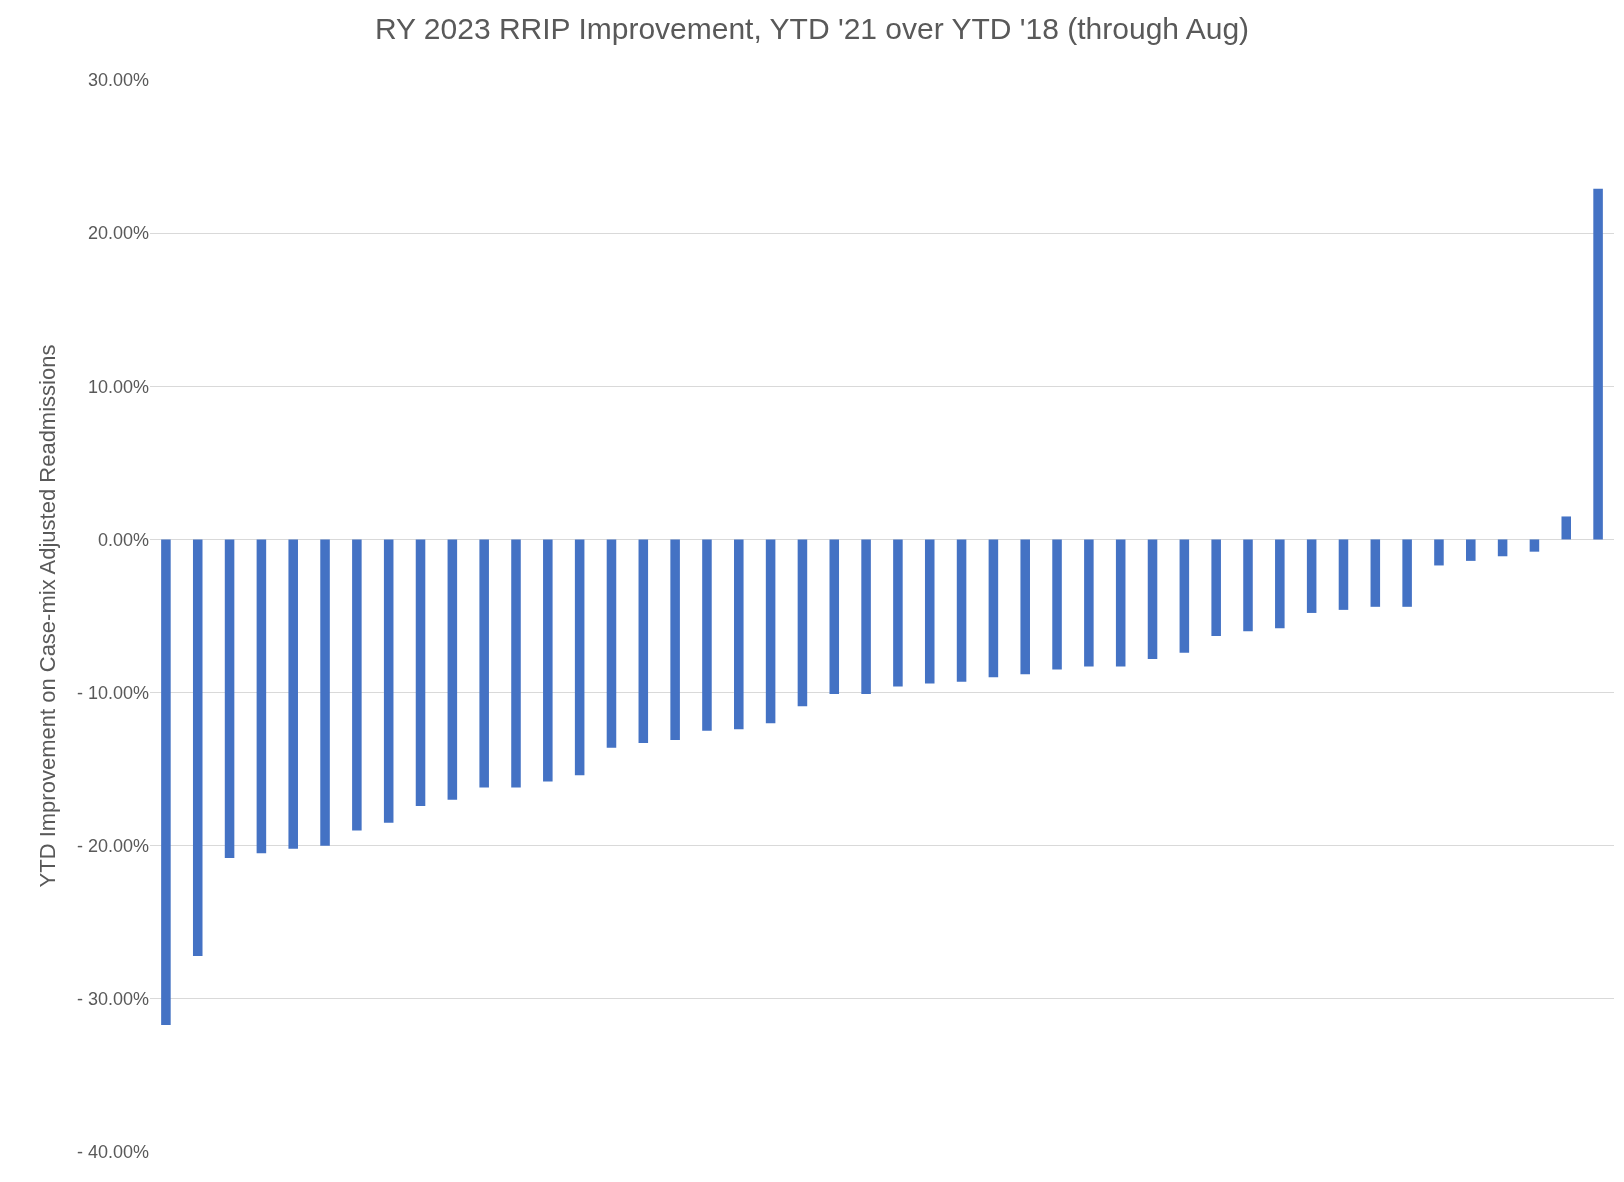 The image size is (1624, 1182). I want to click on y-tick-label: 0.00%, so click(123, 539).